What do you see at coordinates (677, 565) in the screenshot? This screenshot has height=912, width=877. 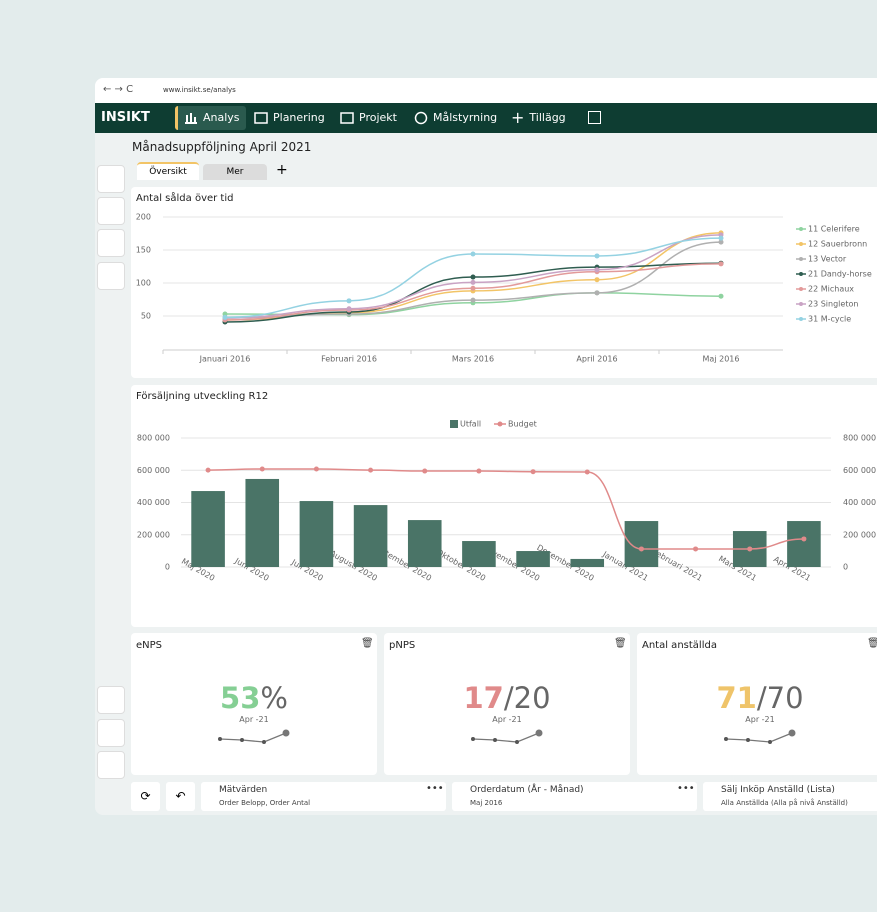 I see `x-tick-label: Februari 2021` at bounding box center [677, 565].